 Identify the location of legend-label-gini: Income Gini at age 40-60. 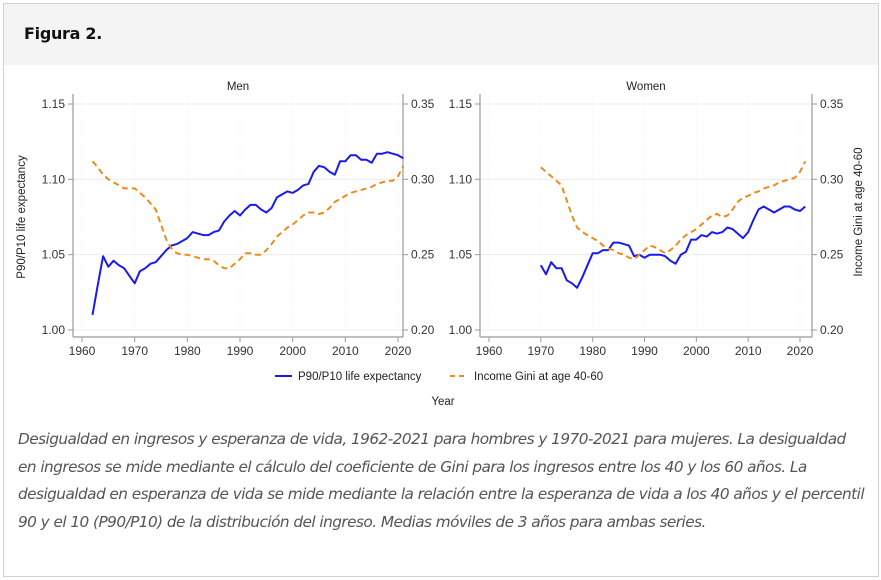
(538, 377).